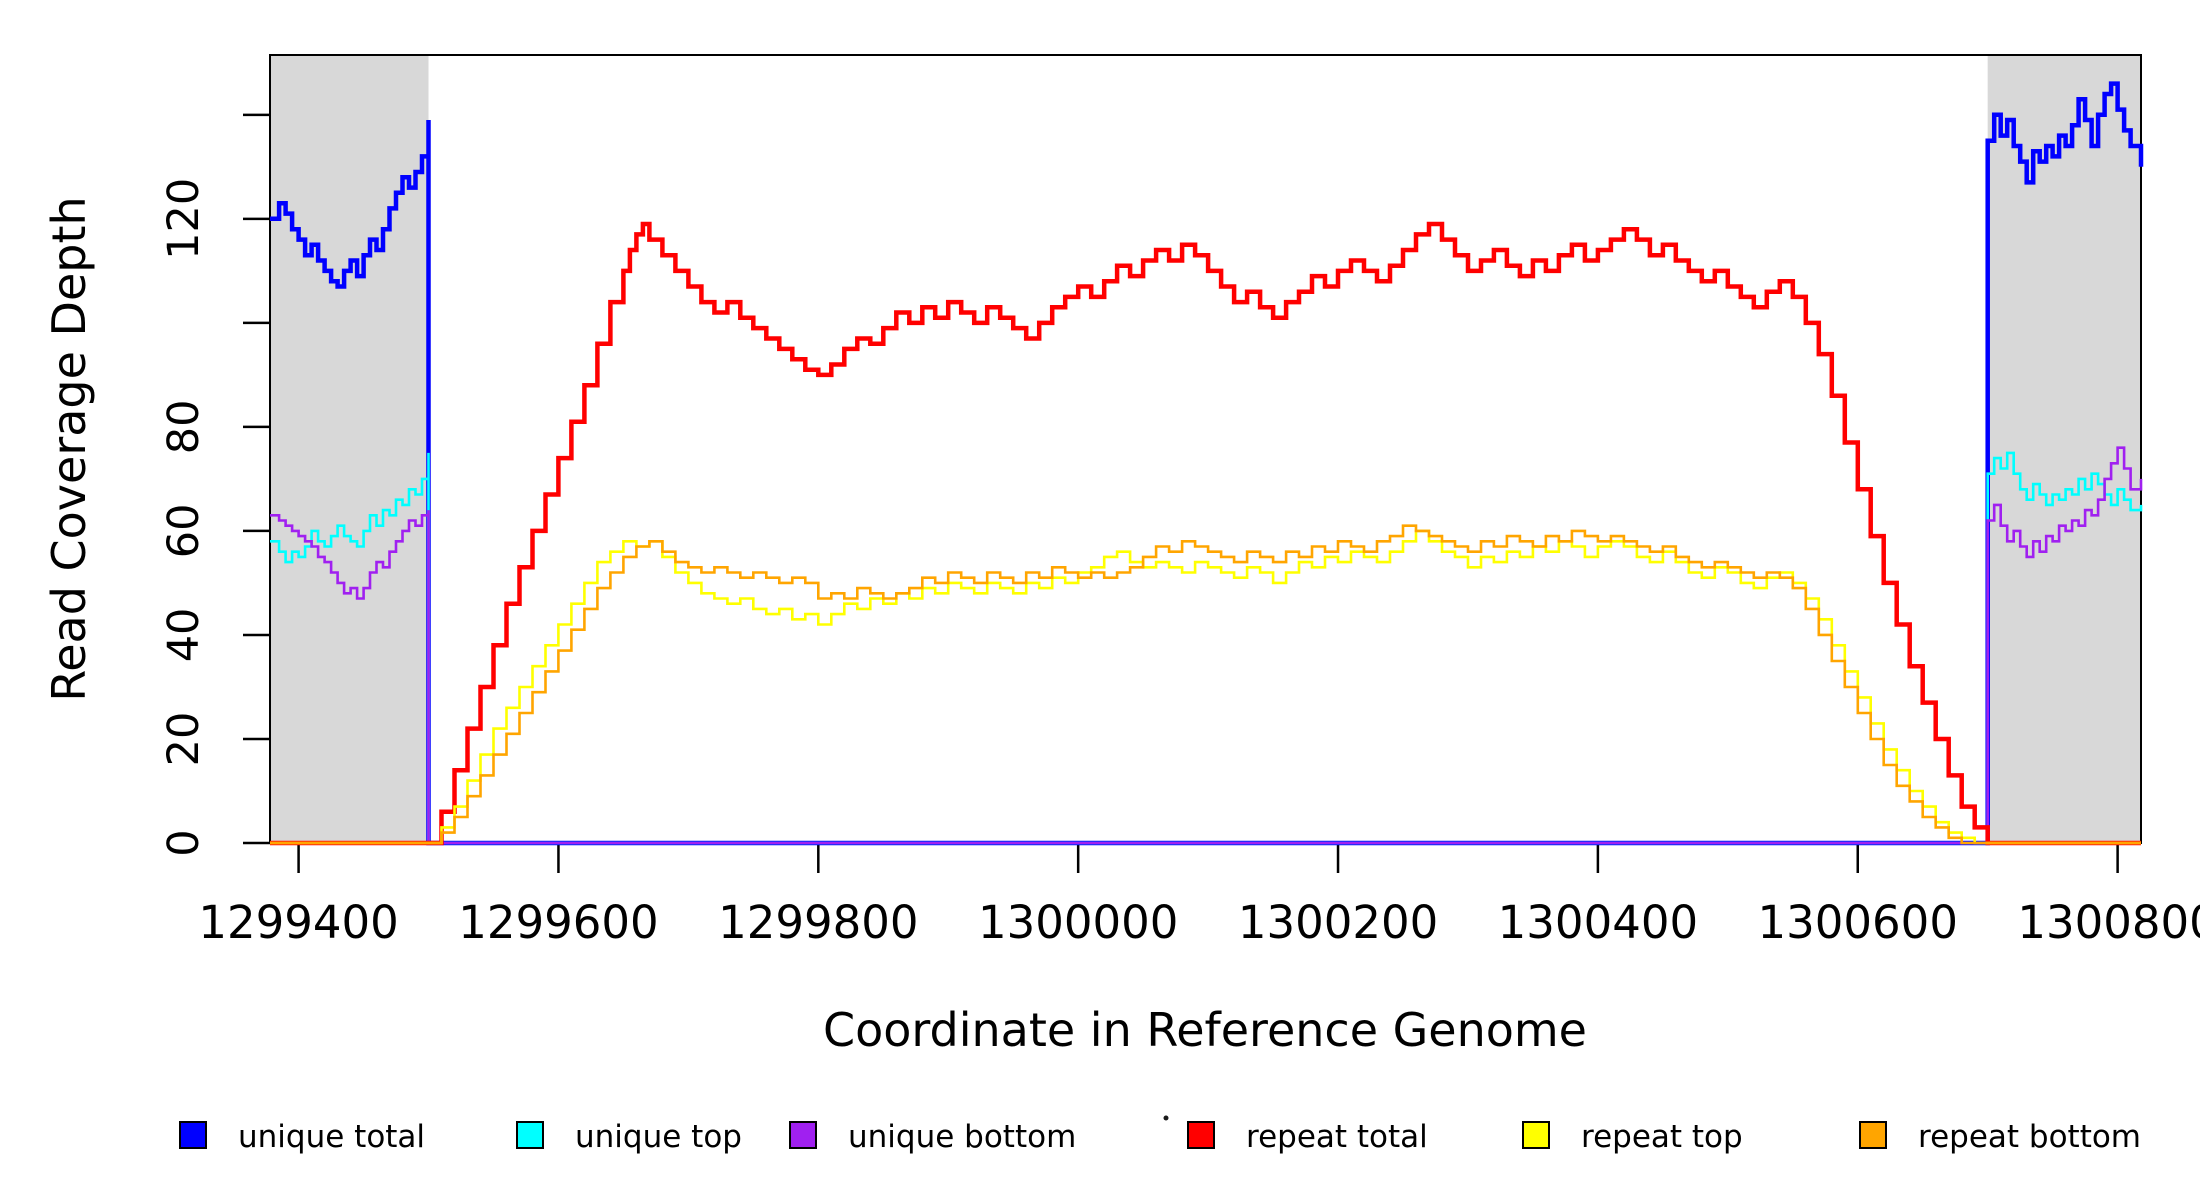 This screenshot has width=2200, height=1204. I want to click on legend-label-repeat-bottom: repeat bottom, so click(2029, 1137).